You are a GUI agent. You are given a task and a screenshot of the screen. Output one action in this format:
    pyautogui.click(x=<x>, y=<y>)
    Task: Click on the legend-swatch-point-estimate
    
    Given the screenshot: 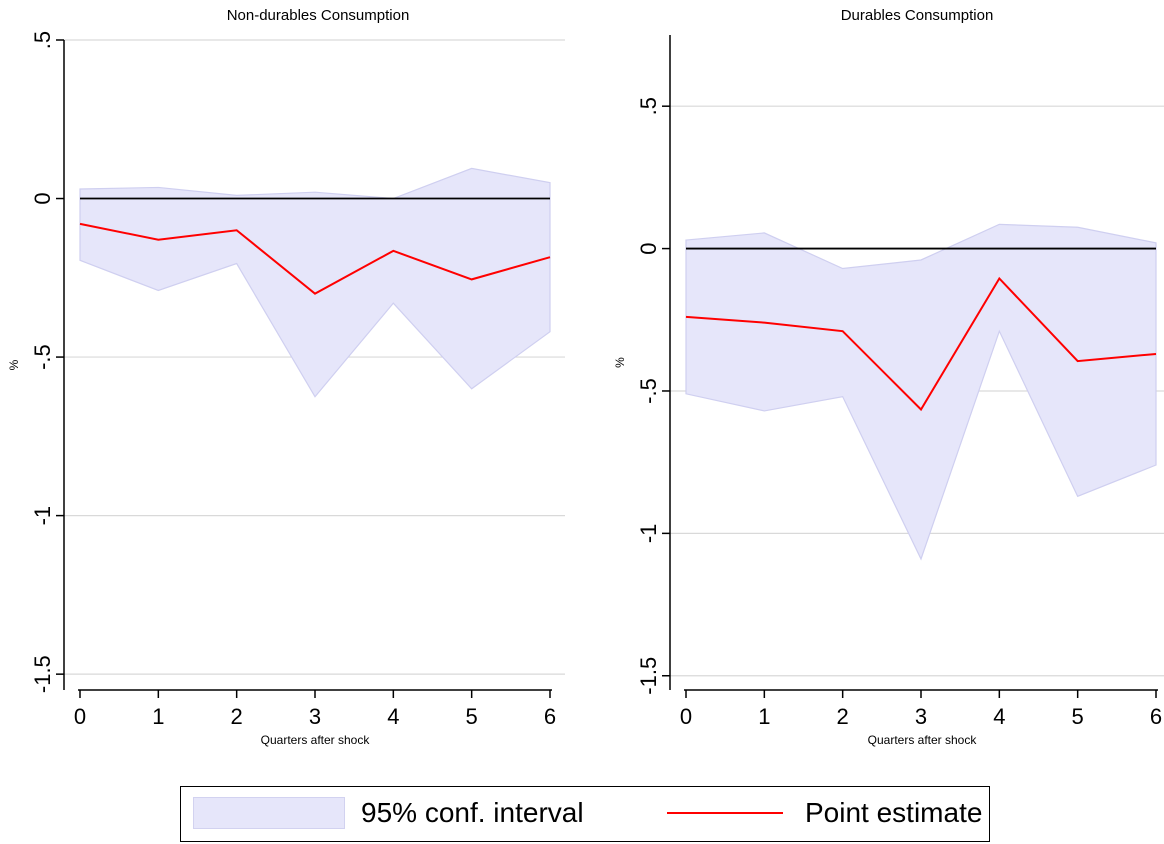 What is the action you would take?
    pyautogui.click(x=725, y=813)
    